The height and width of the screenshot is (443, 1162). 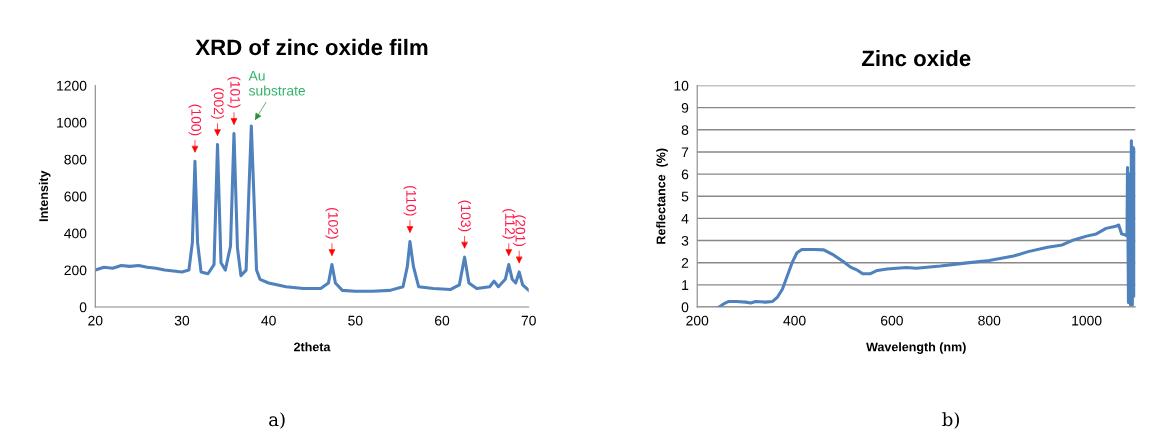 What do you see at coordinates (916, 58) in the screenshot?
I see `chart-title: Zinc oxide` at bounding box center [916, 58].